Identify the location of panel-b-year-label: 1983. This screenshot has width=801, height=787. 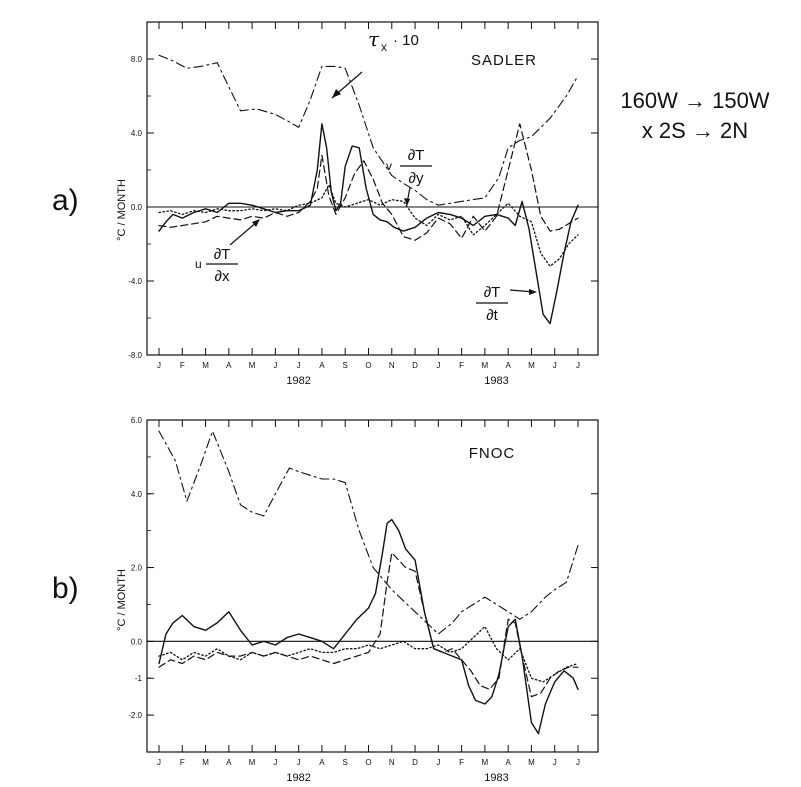
(496, 778).